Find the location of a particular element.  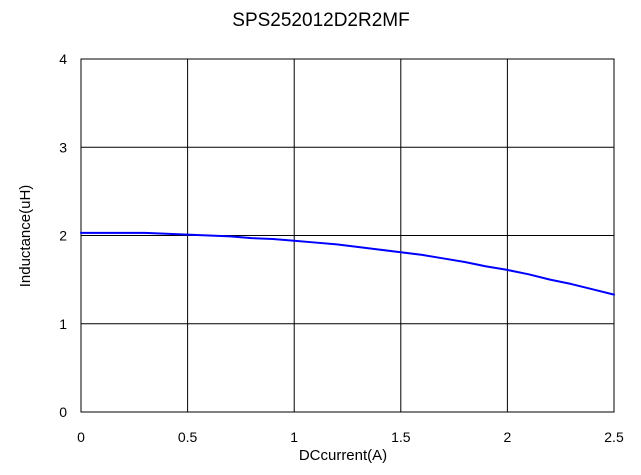

x-tick-label: 2 is located at coordinates (508, 437).